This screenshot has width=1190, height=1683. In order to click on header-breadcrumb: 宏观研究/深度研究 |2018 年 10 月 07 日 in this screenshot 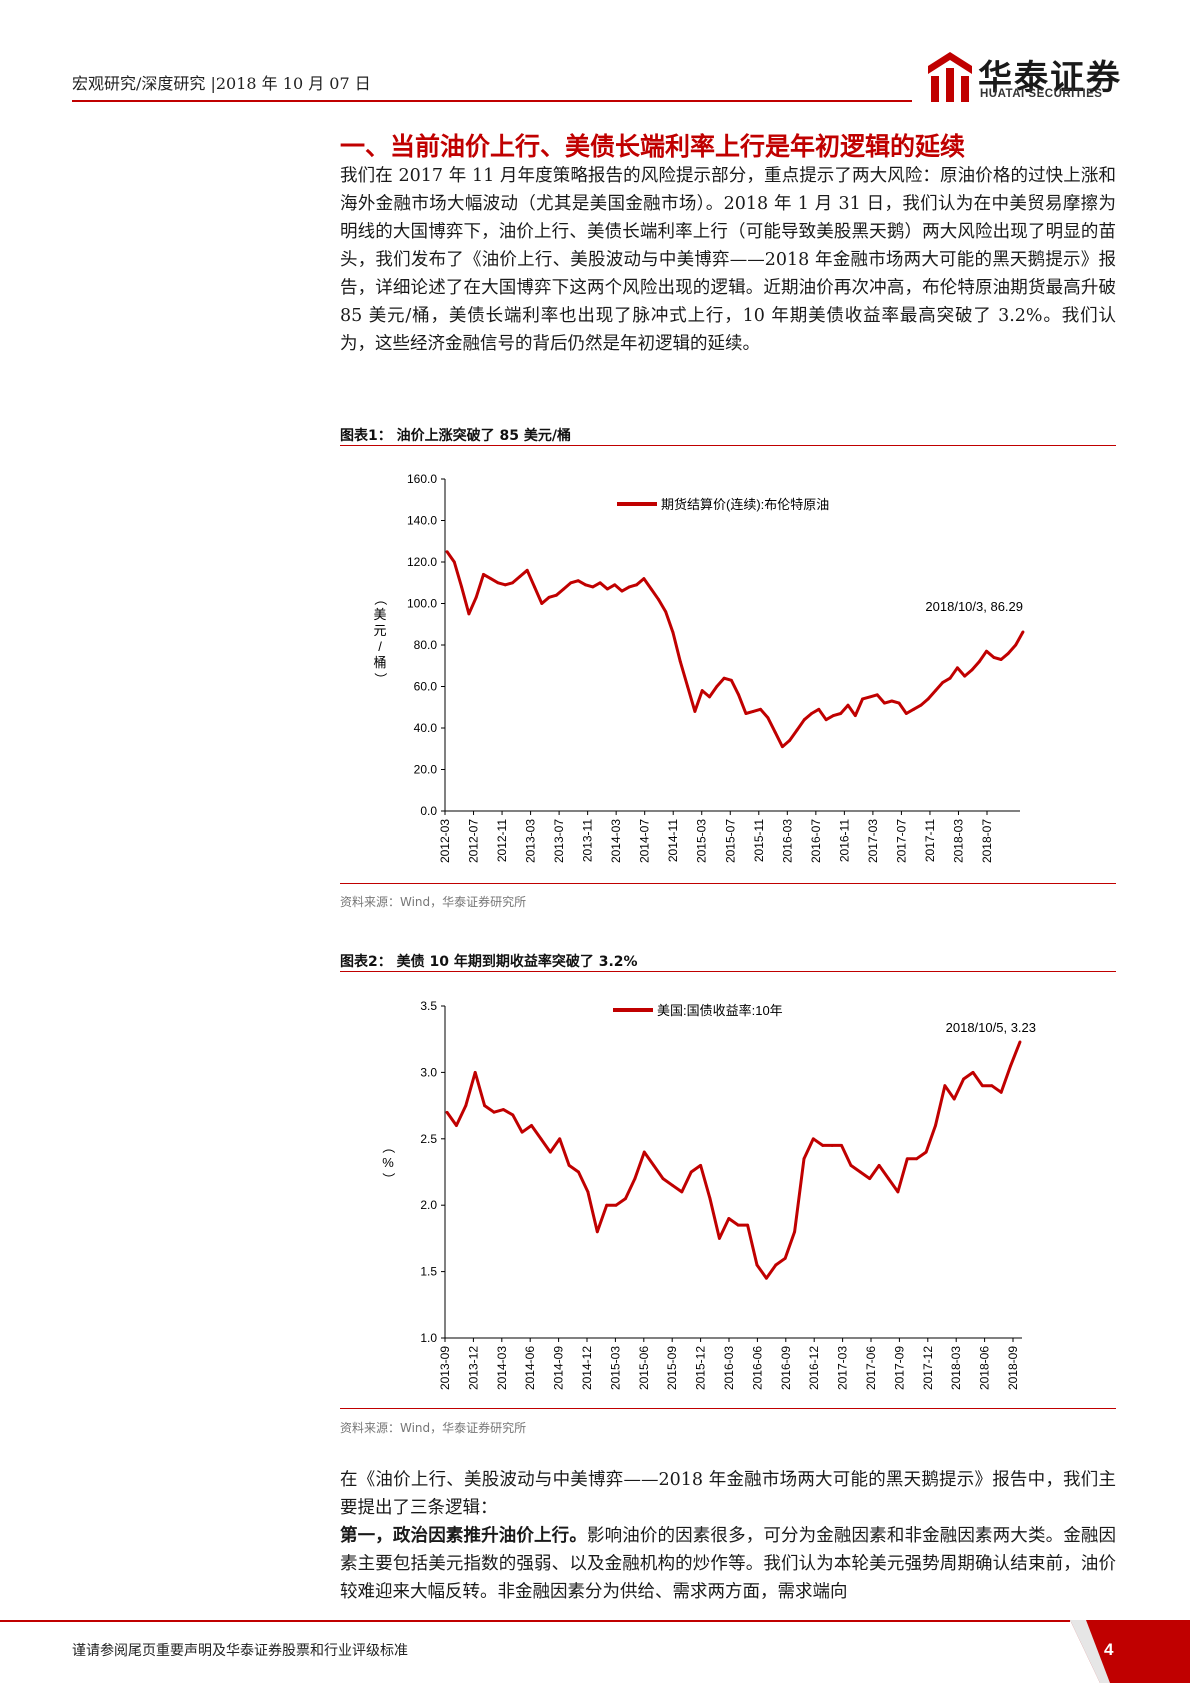, I will do `click(221, 83)`.